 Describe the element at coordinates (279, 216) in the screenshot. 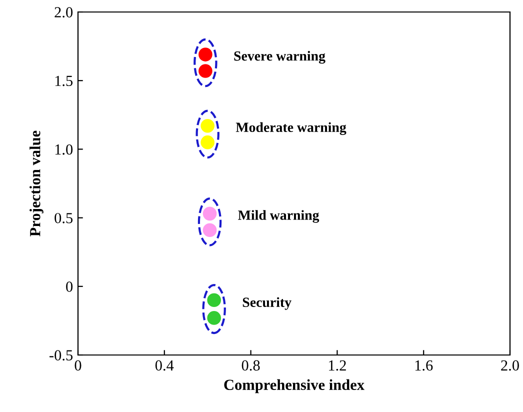

I see `series-label: Mild warning` at that location.